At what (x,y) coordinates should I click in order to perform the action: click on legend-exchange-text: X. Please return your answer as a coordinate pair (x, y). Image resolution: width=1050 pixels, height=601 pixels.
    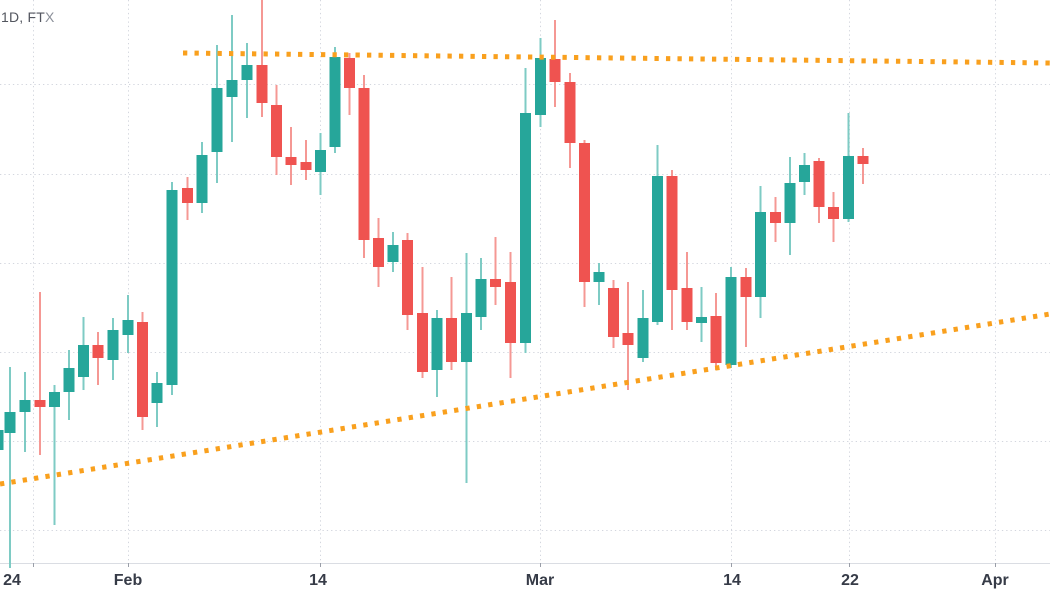
    Looking at the image, I should click on (49, 17).